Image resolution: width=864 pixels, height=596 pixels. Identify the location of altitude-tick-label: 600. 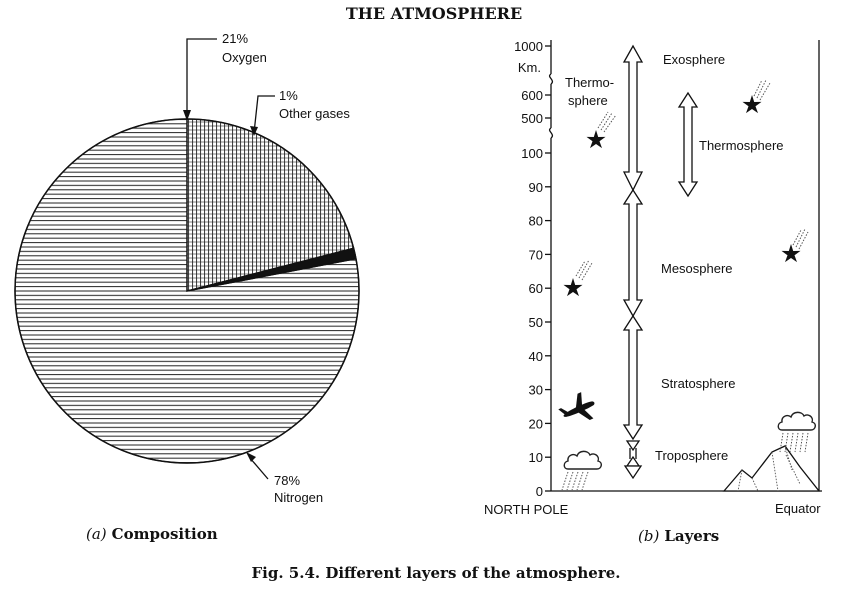
(532, 95).